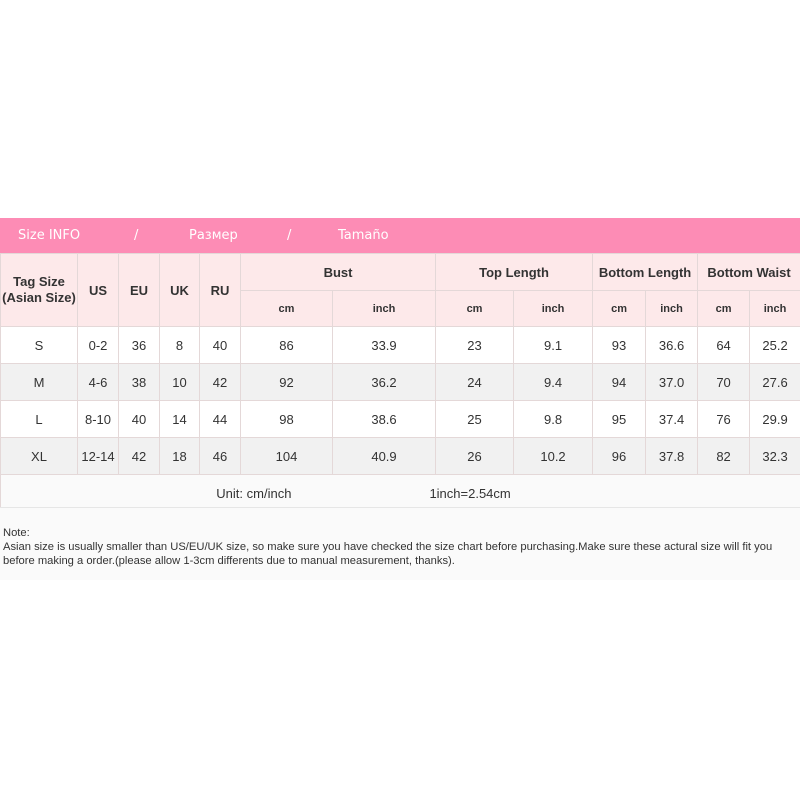 The width and height of the screenshot is (800, 800). I want to click on table-cell: 27.6, so click(774, 382).